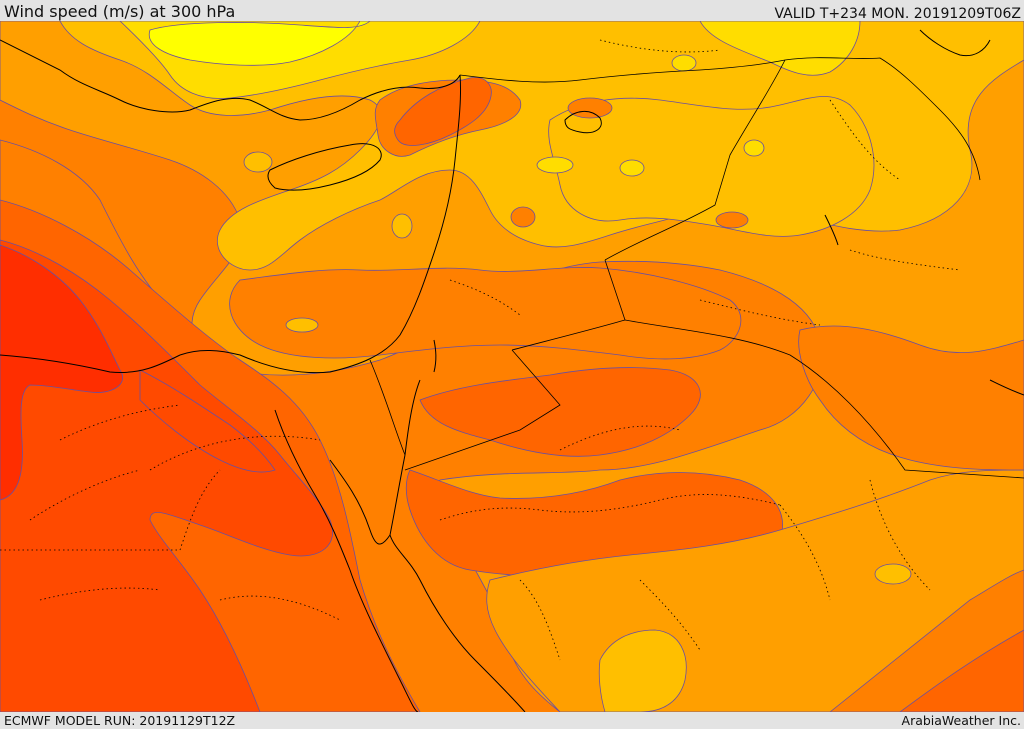 This screenshot has height=729, width=1024. Describe the element at coordinates (955, 43) in the screenshot. I see `coast-ne-lake` at that location.